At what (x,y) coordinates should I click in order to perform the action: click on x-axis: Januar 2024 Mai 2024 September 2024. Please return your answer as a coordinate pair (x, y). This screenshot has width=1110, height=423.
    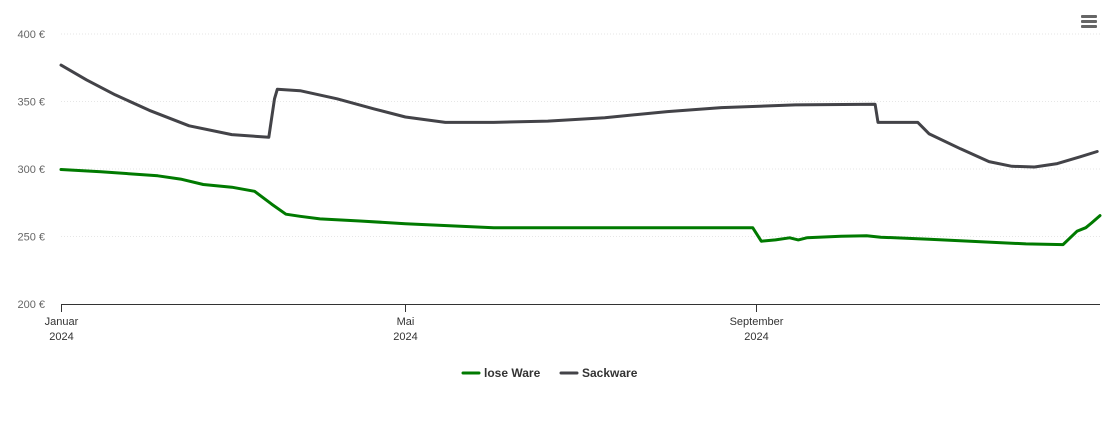
    Looking at the image, I should click on (572, 323).